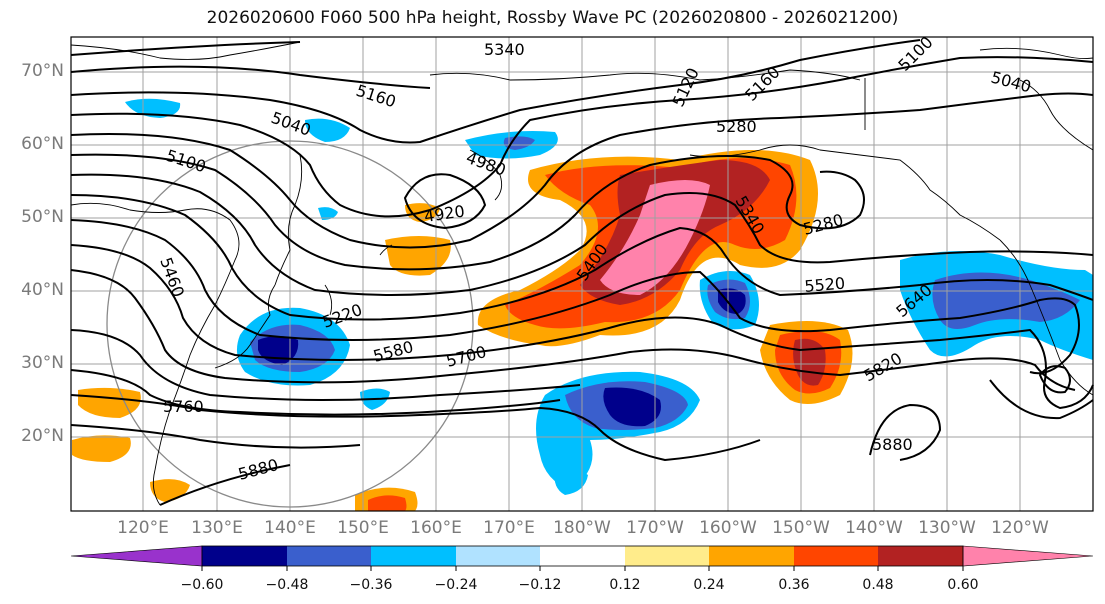 This screenshot has height=604, width=1105. Describe the element at coordinates (874, 528) in the screenshot. I see `lon-tick-label: 140°W` at that location.